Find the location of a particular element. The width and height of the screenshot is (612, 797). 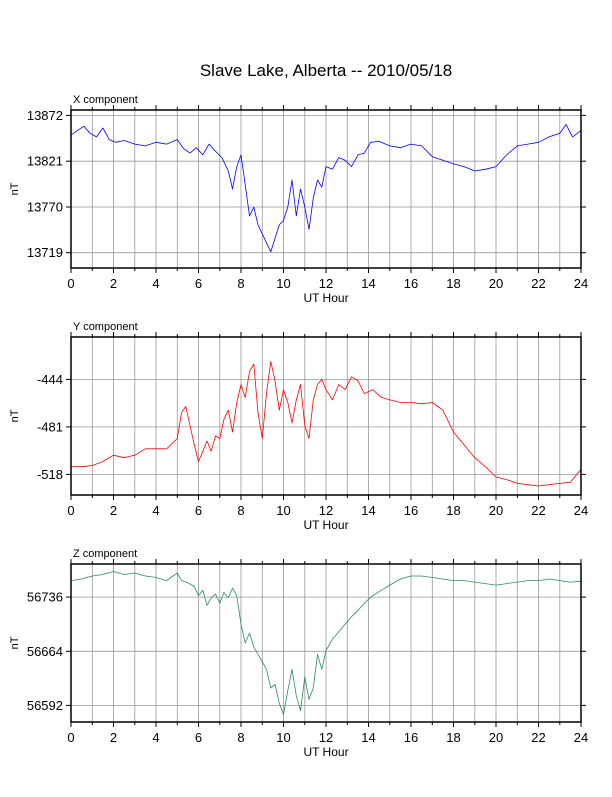

x-tick-label-x: 22 is located at coordinates (538, 283).